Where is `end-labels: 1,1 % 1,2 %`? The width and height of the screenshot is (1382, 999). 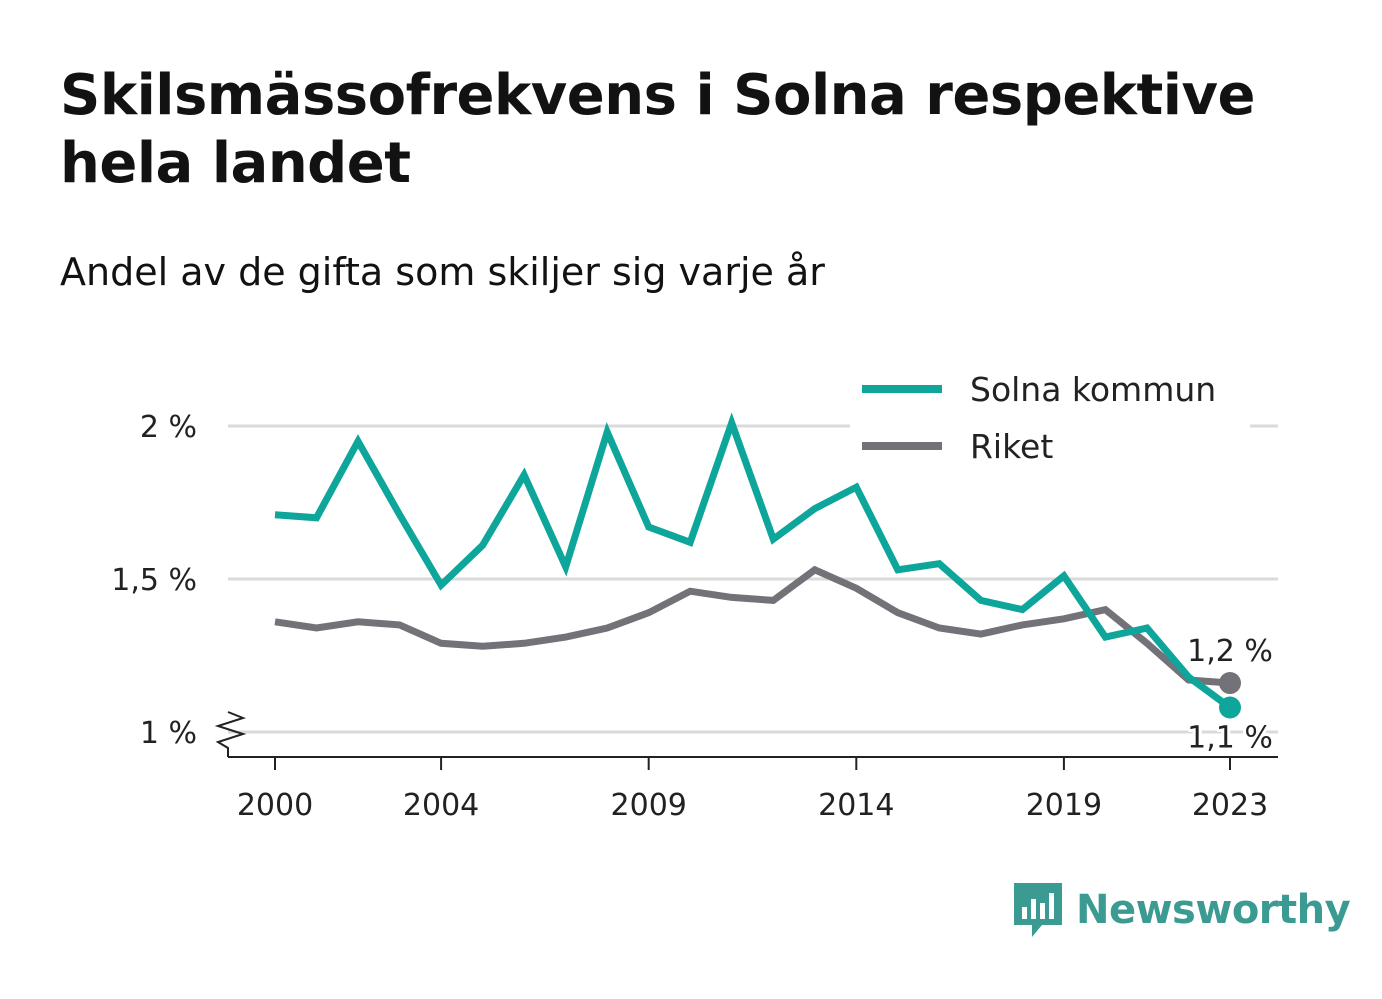 end-labels: 1,1 % 1,2 % is located at coordinates (1230, 694).